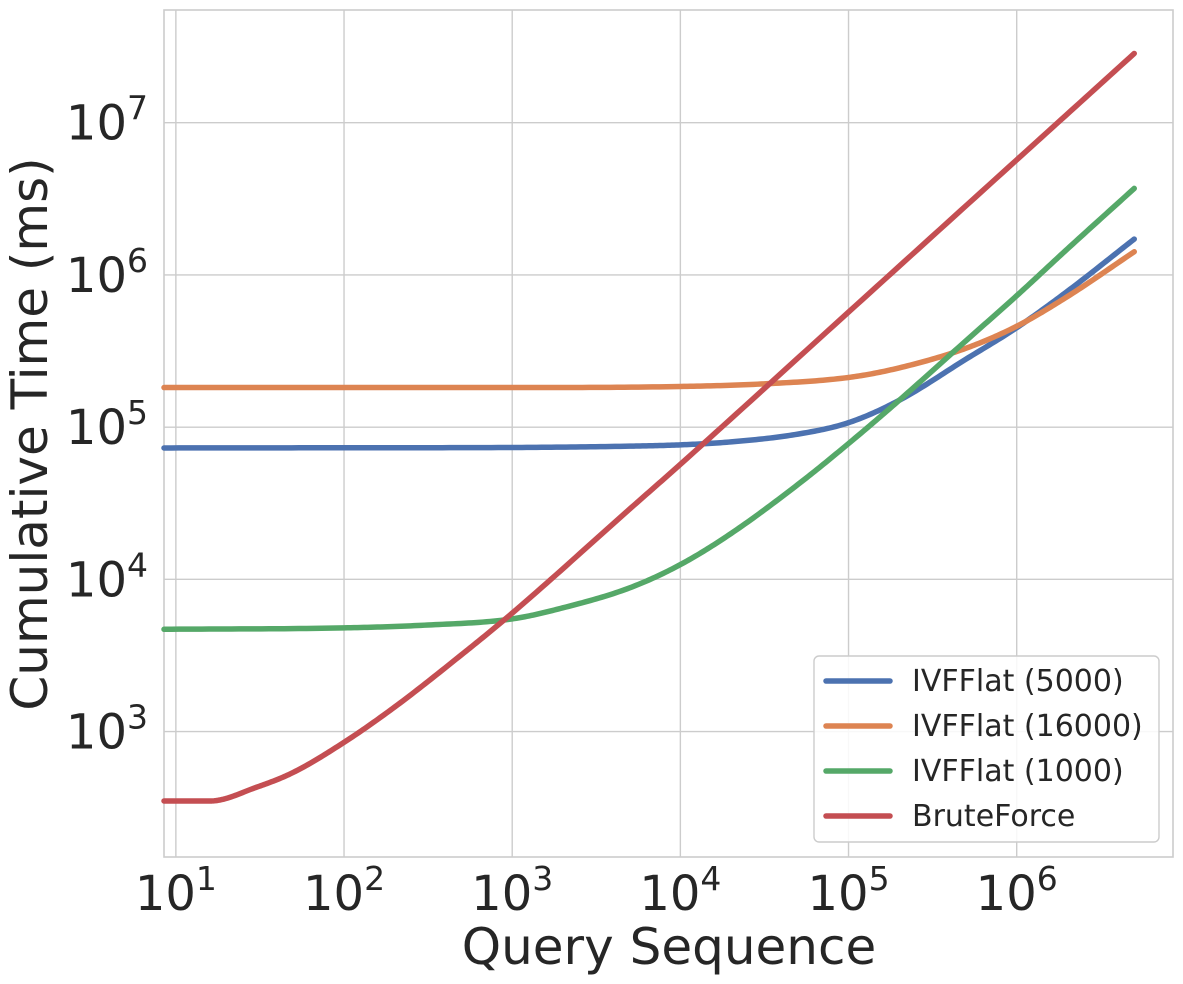  What do you see at coordinates (1018, 681) in the screenshot?
I see `legend-label-ivfflat-5000: IVFFlat (5000)` at bounding box center [1018, 681].